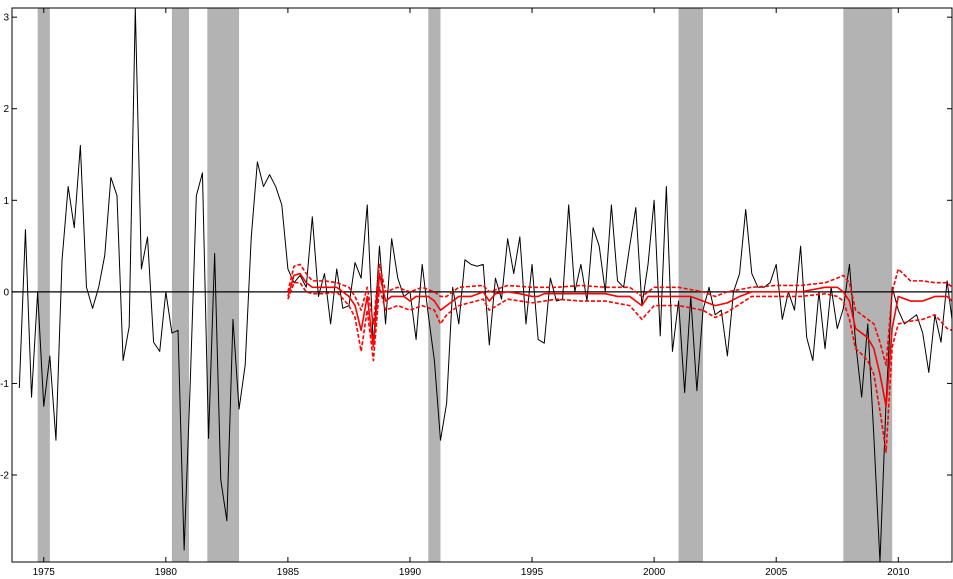 The image size is (953, 579). What do you see at coordinates (898, 572) in the screenshot?
I see `x-tick-label: 2010` at bounding box center [898, 572].